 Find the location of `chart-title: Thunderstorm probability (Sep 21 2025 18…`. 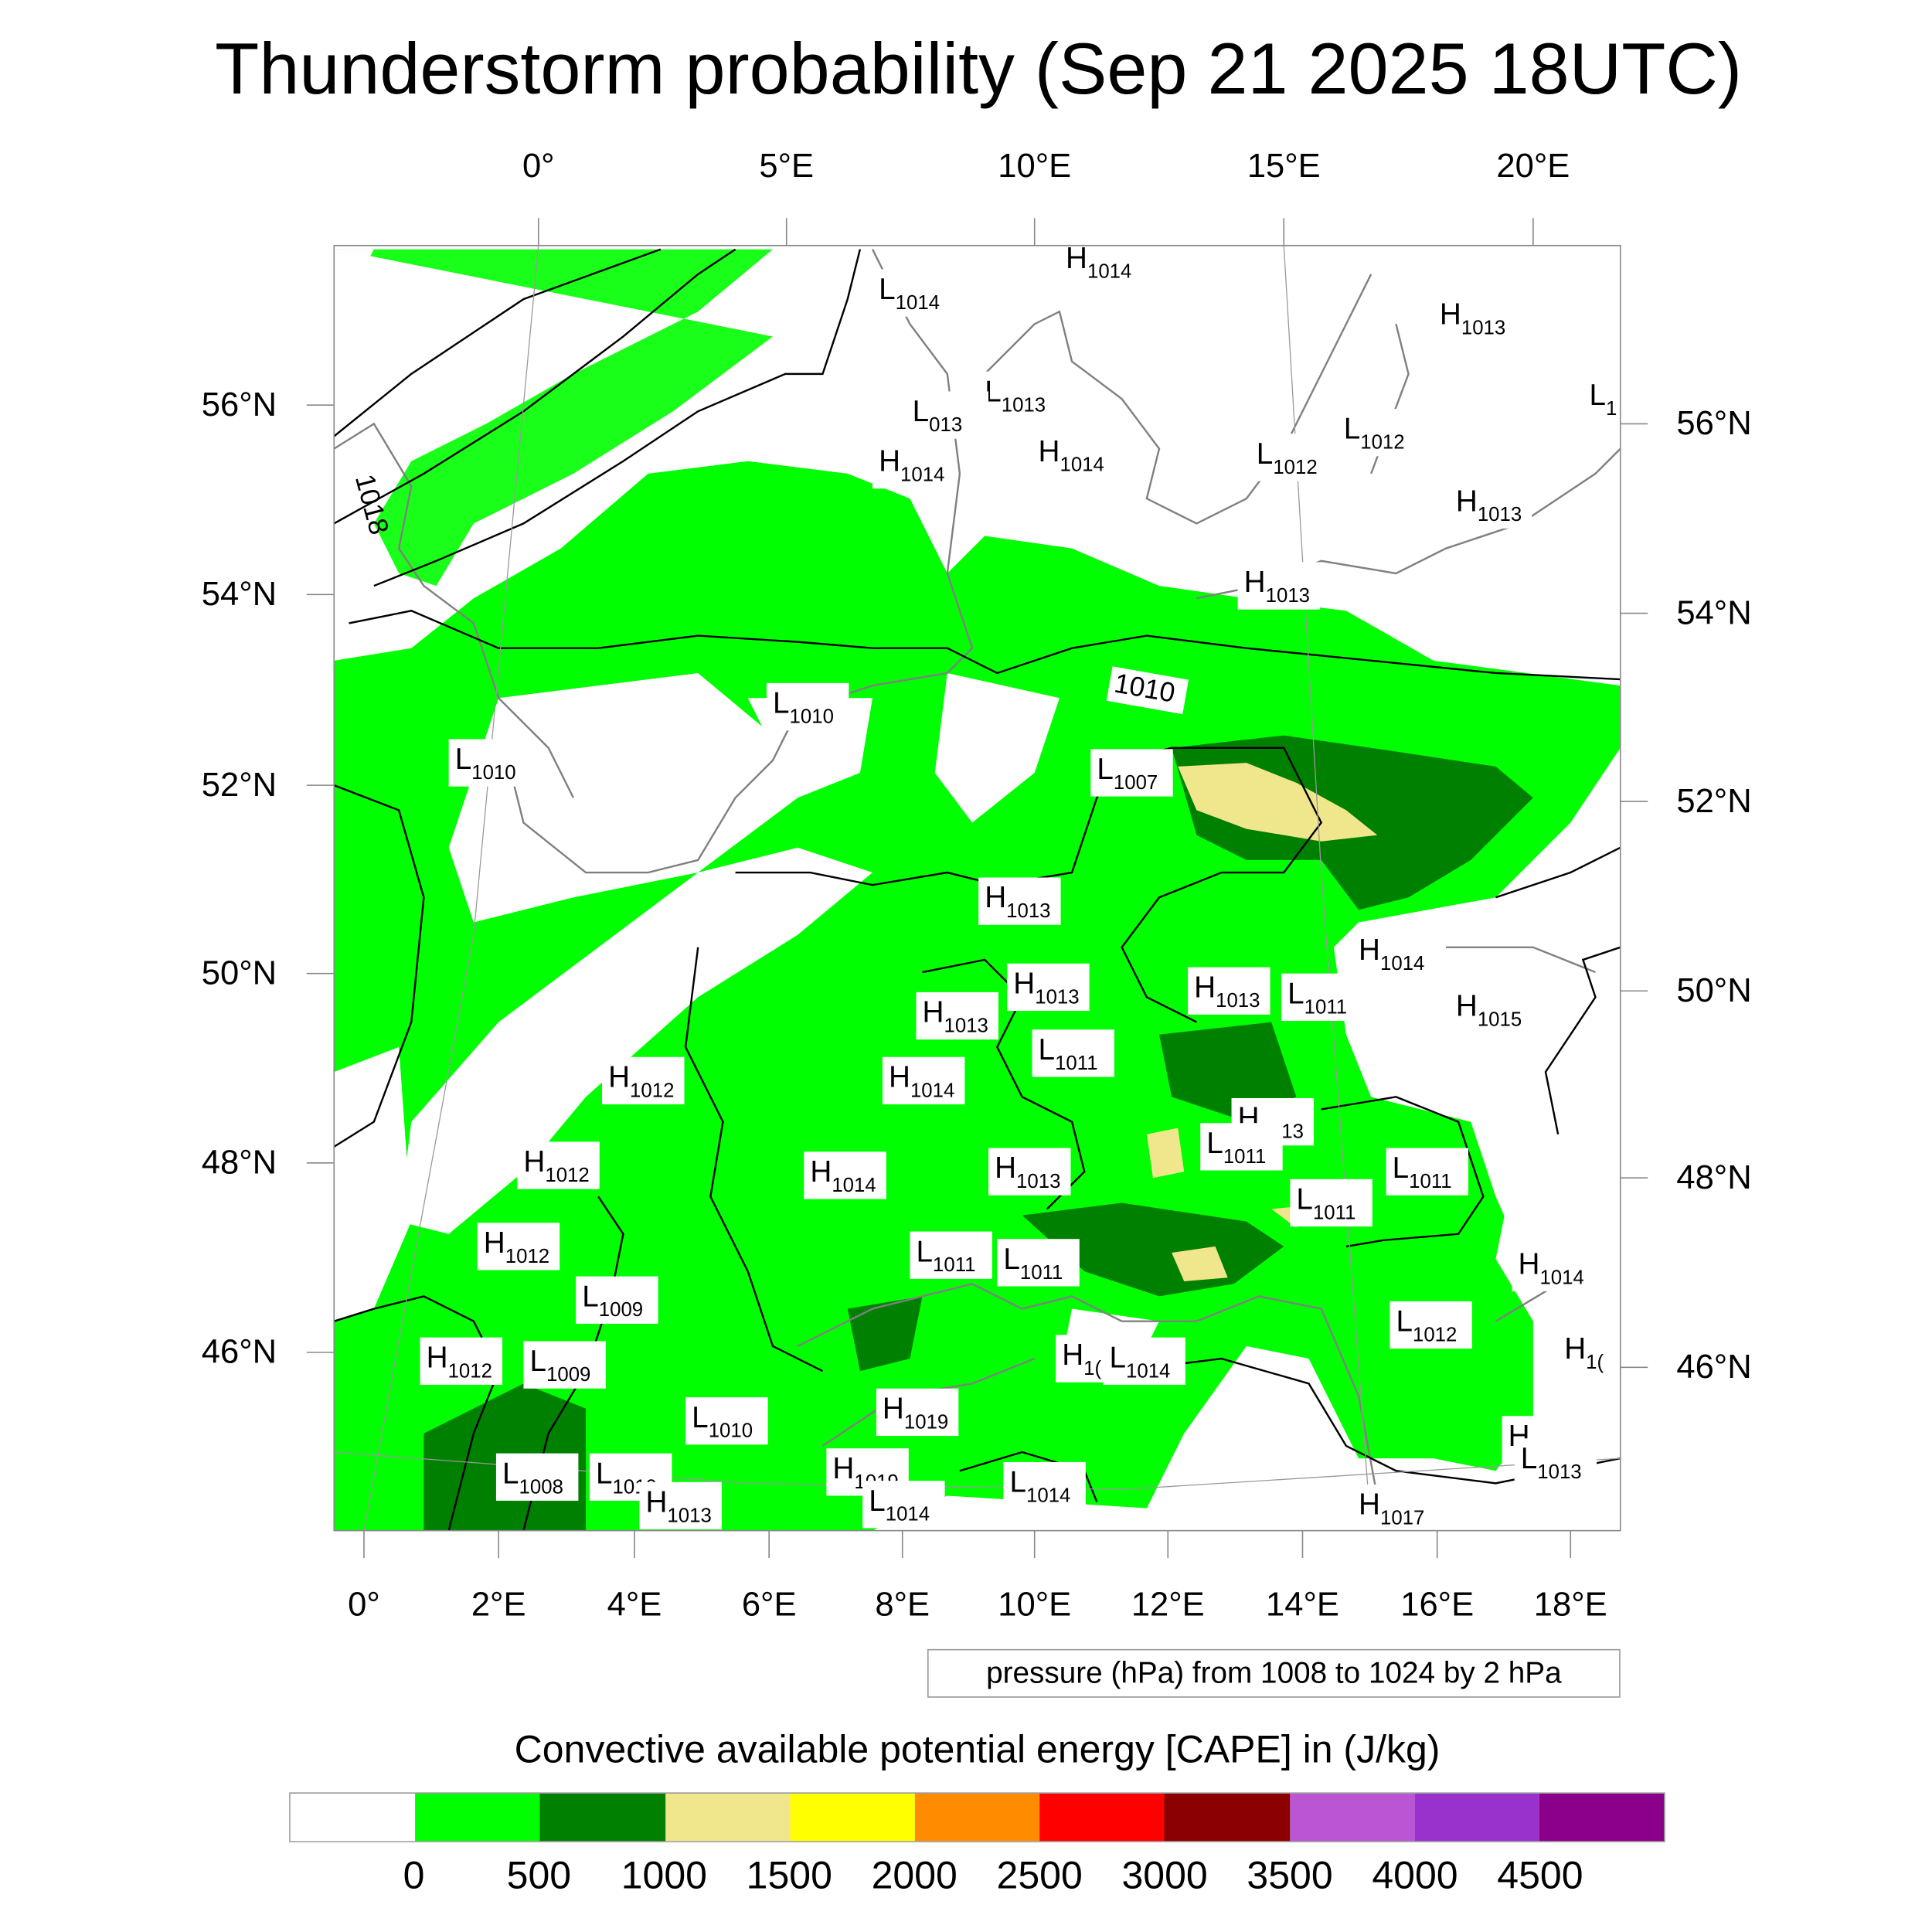

chart-title: Thunderstorm probability (Sep 21 2025 18… is located at coordinates (979, 70).